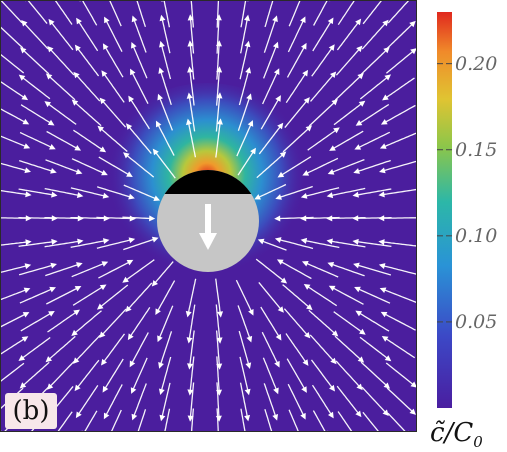 This screenshot has width=507, height=452. I want to click on colorbar-tick-label: 0.15, so click(476, 149).